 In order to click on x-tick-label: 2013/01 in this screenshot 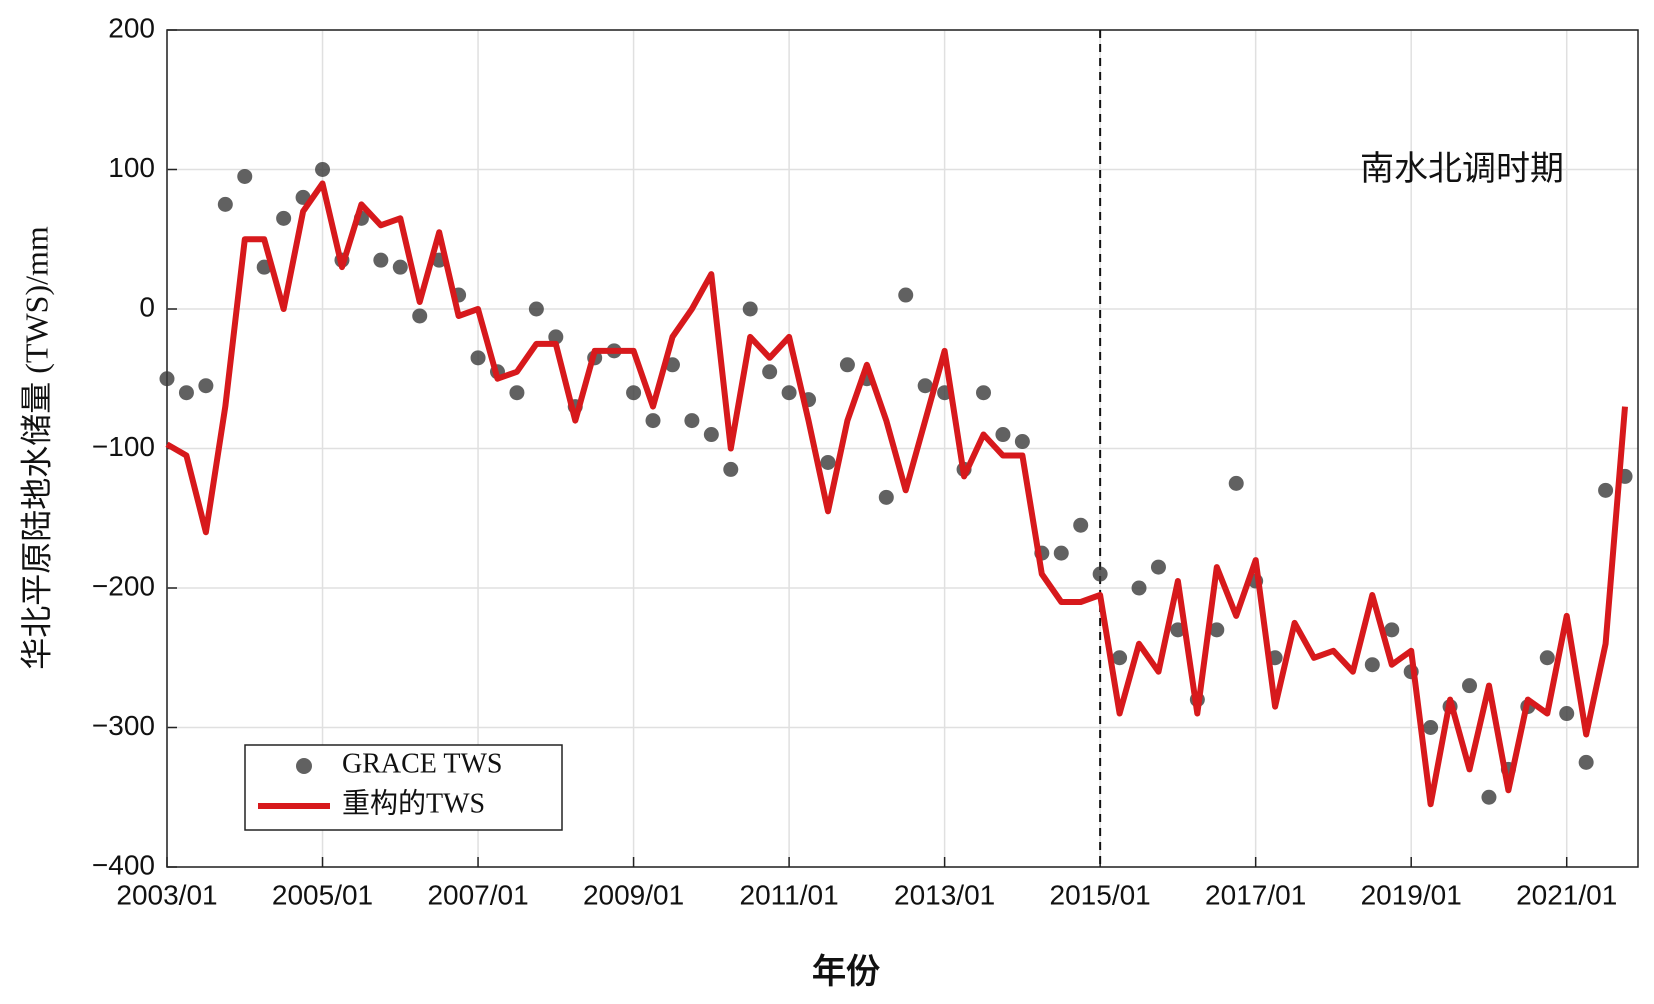, I will do `click(944, 894)`.